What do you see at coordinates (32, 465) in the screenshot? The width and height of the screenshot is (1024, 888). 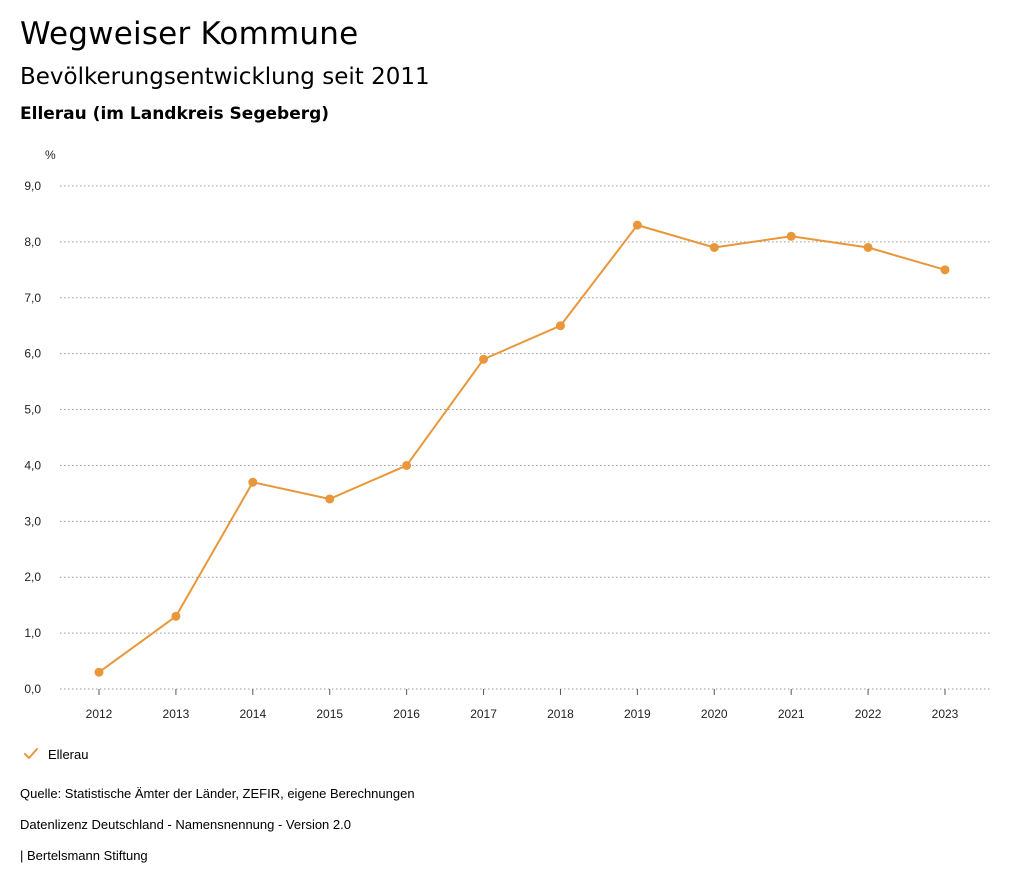 I see `y-tick-label: 4,0` at bounding box center [32, 465].